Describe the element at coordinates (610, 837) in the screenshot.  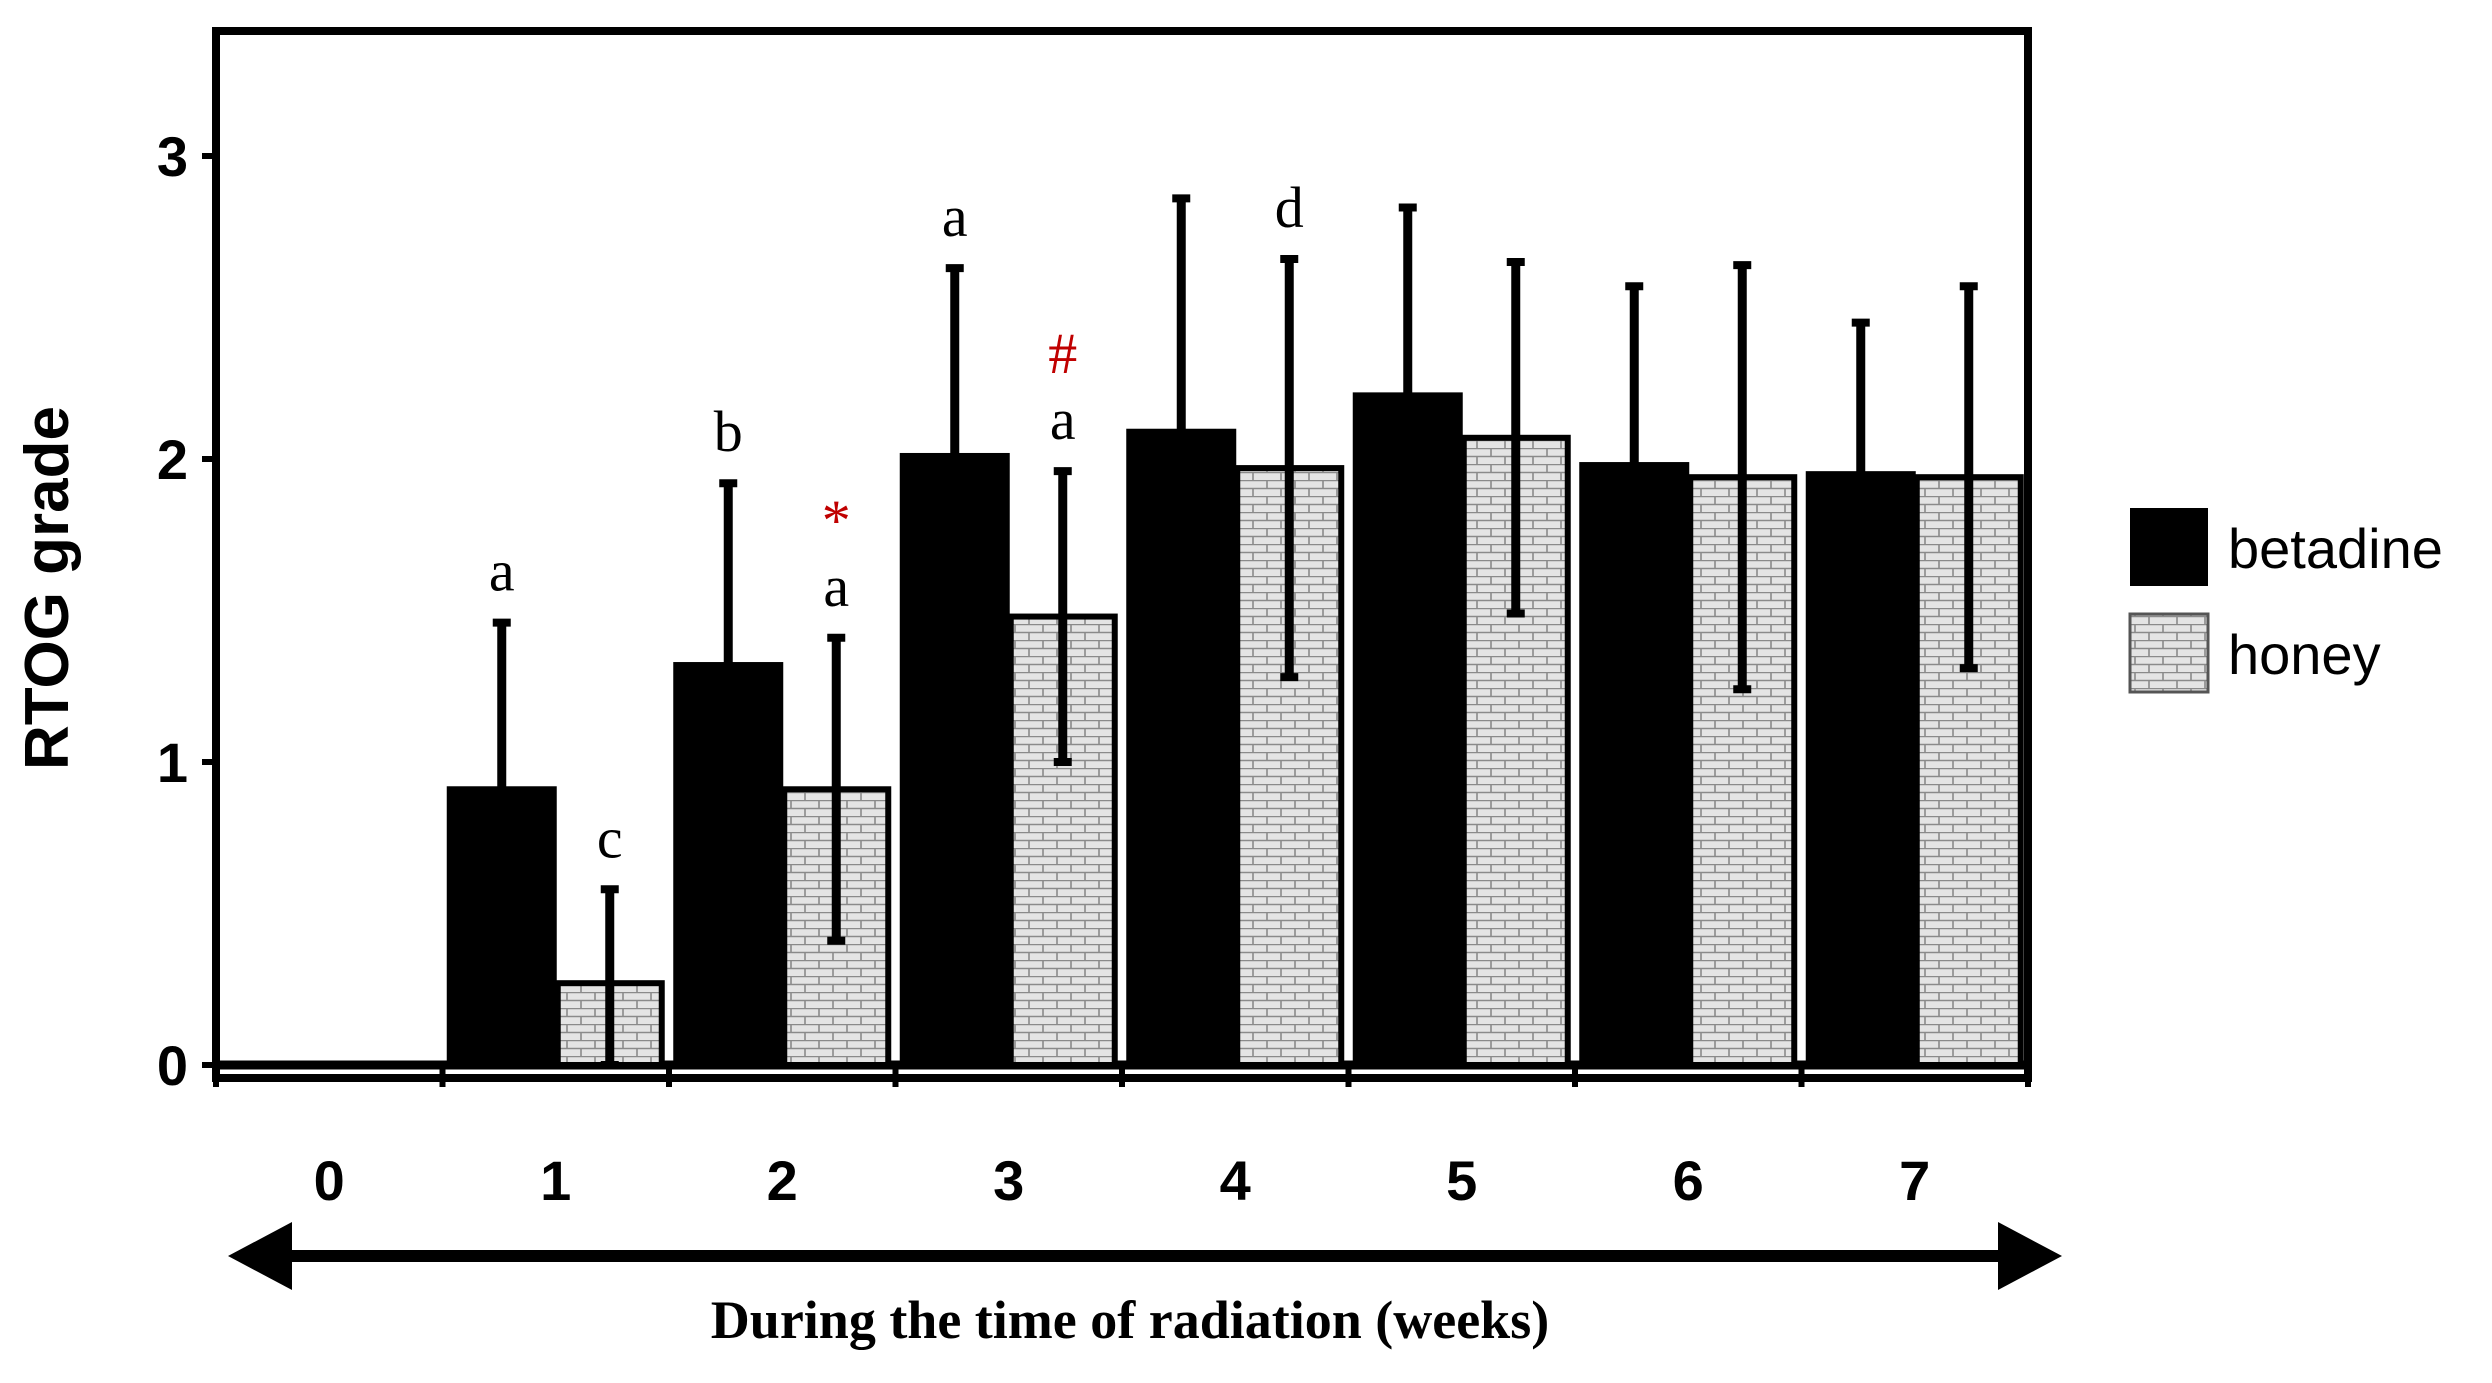
I see `annotation-letter: c` at that location.